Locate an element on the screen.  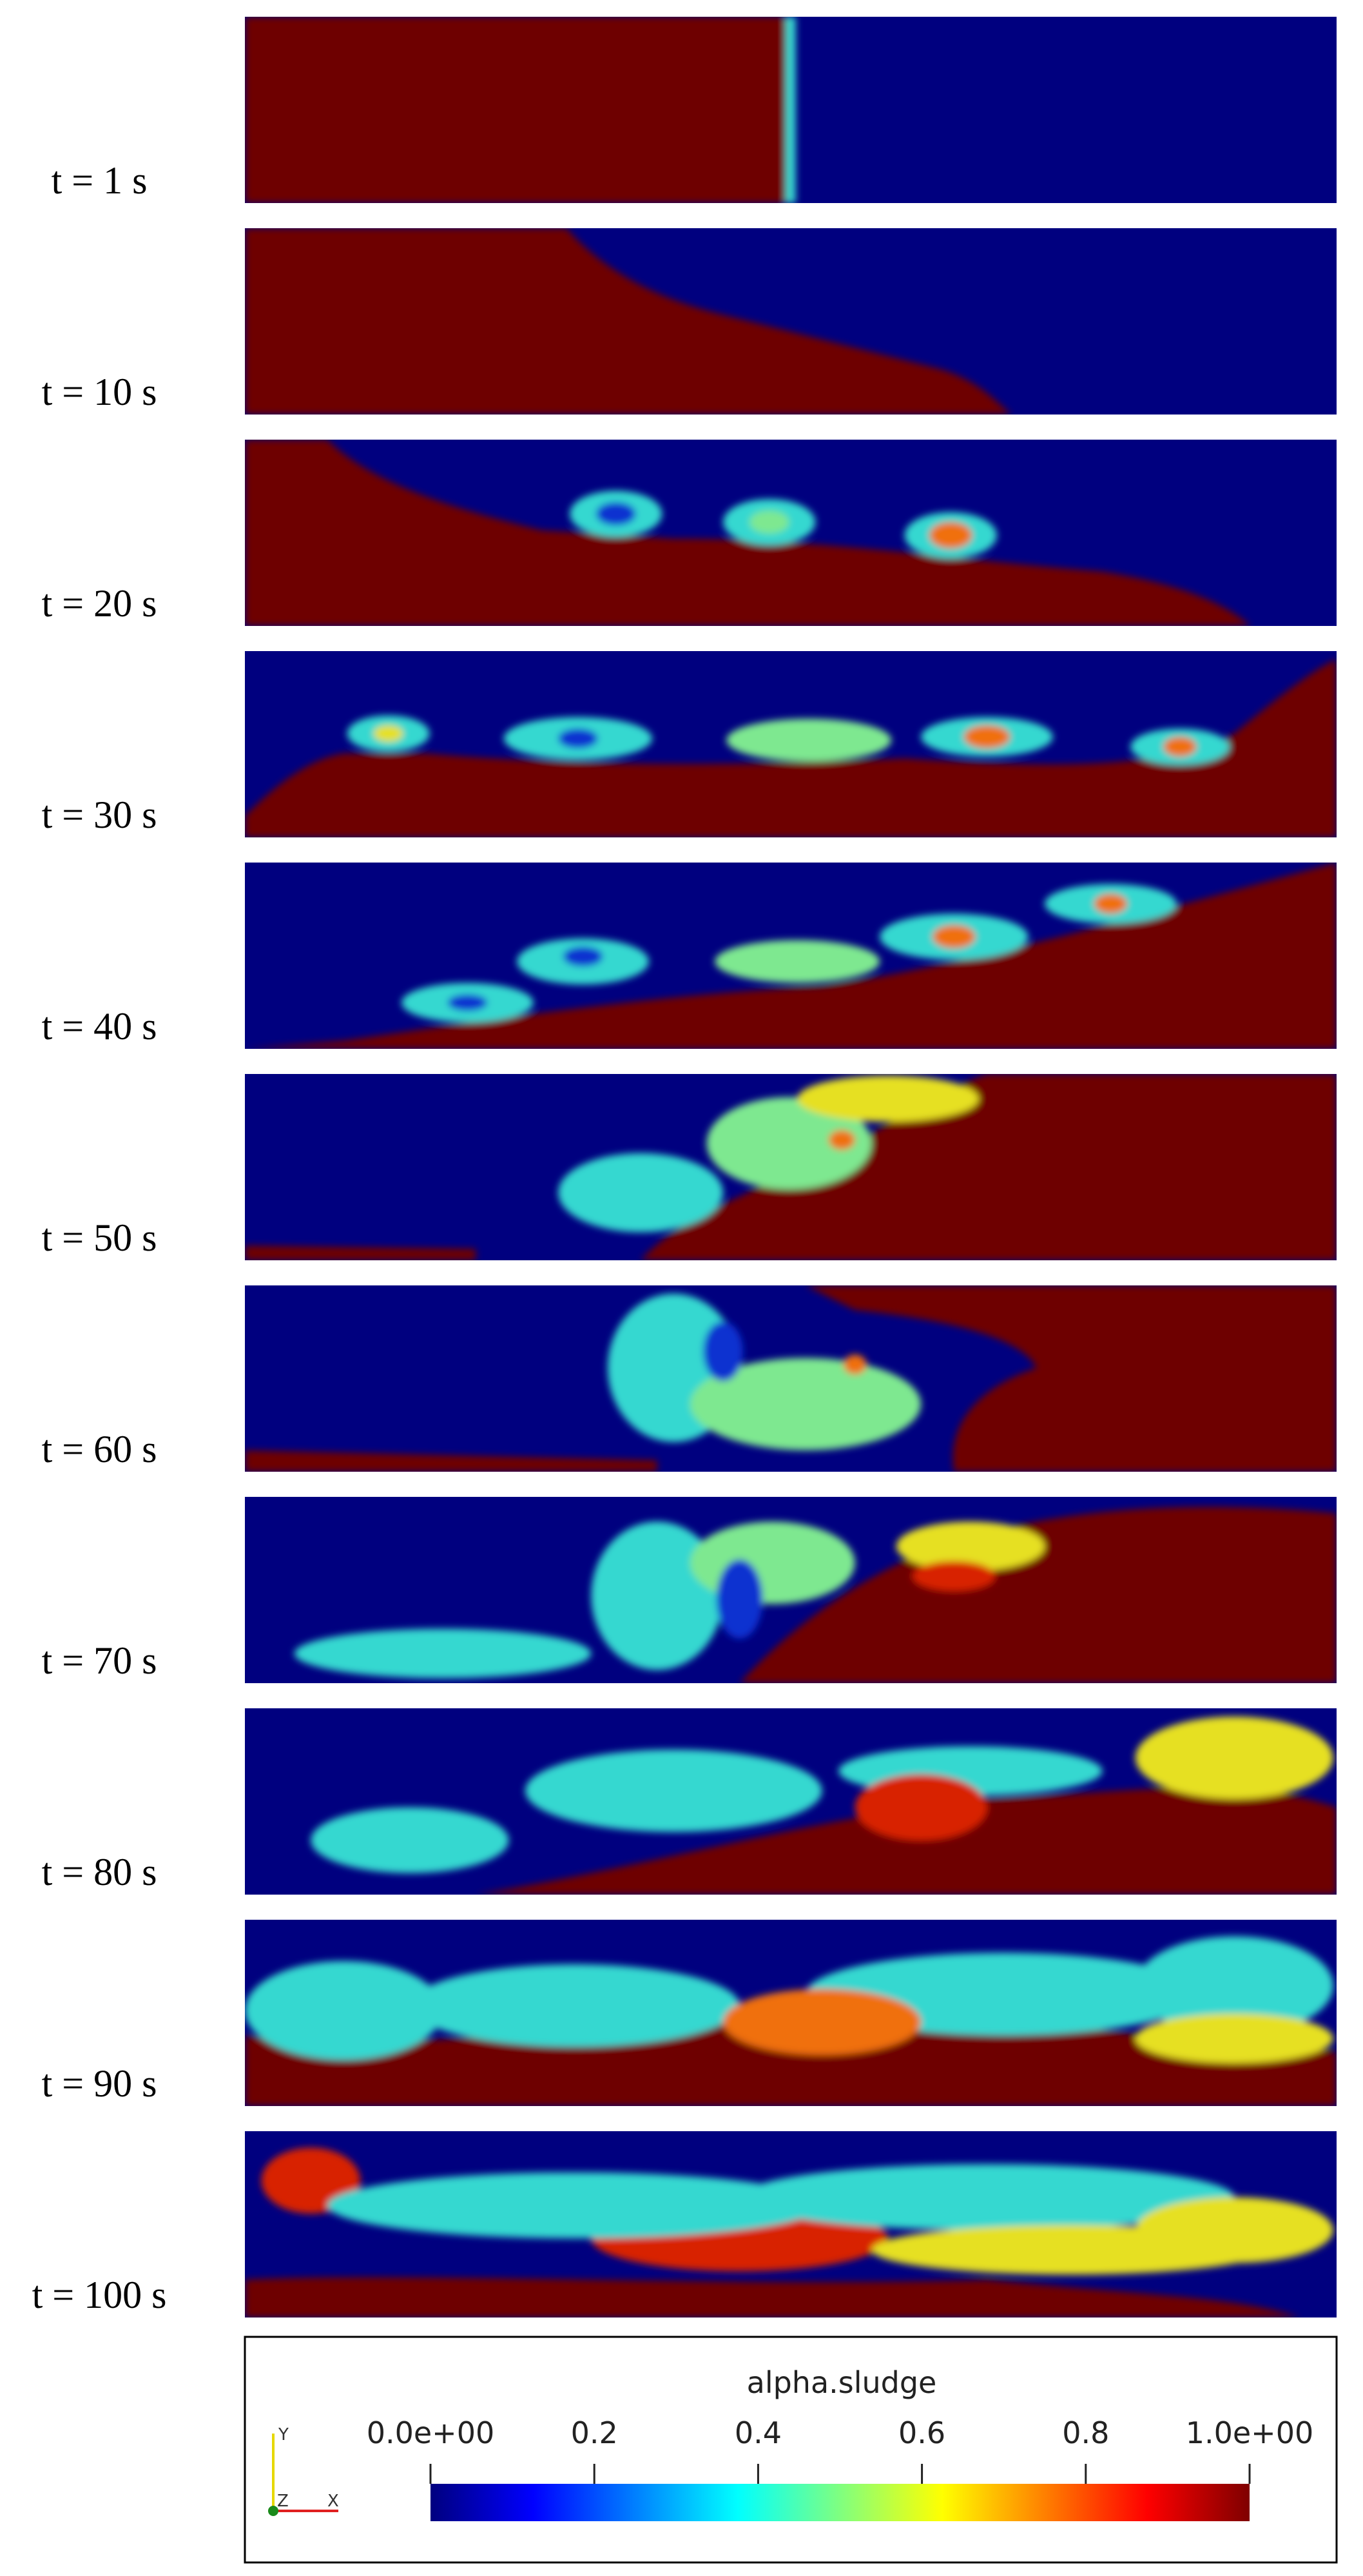
time-label: t = 30 s is located at coordinates (100, 815).